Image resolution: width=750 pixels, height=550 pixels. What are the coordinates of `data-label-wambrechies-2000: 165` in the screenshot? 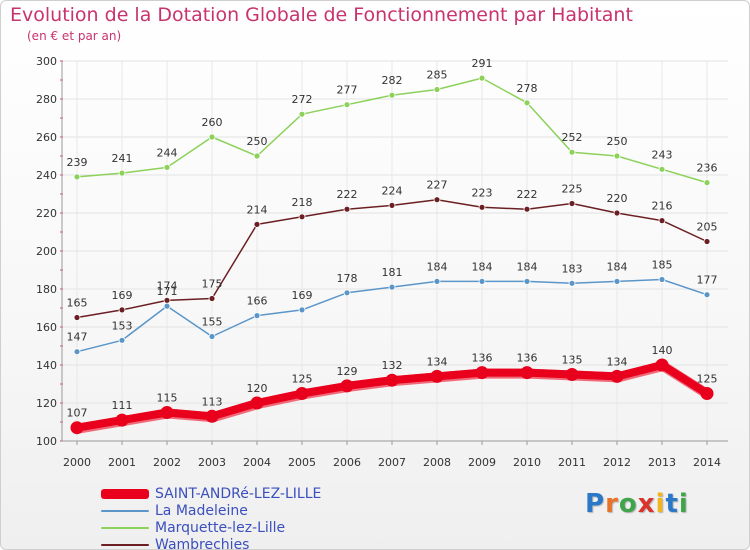 It's located at (77, 303).